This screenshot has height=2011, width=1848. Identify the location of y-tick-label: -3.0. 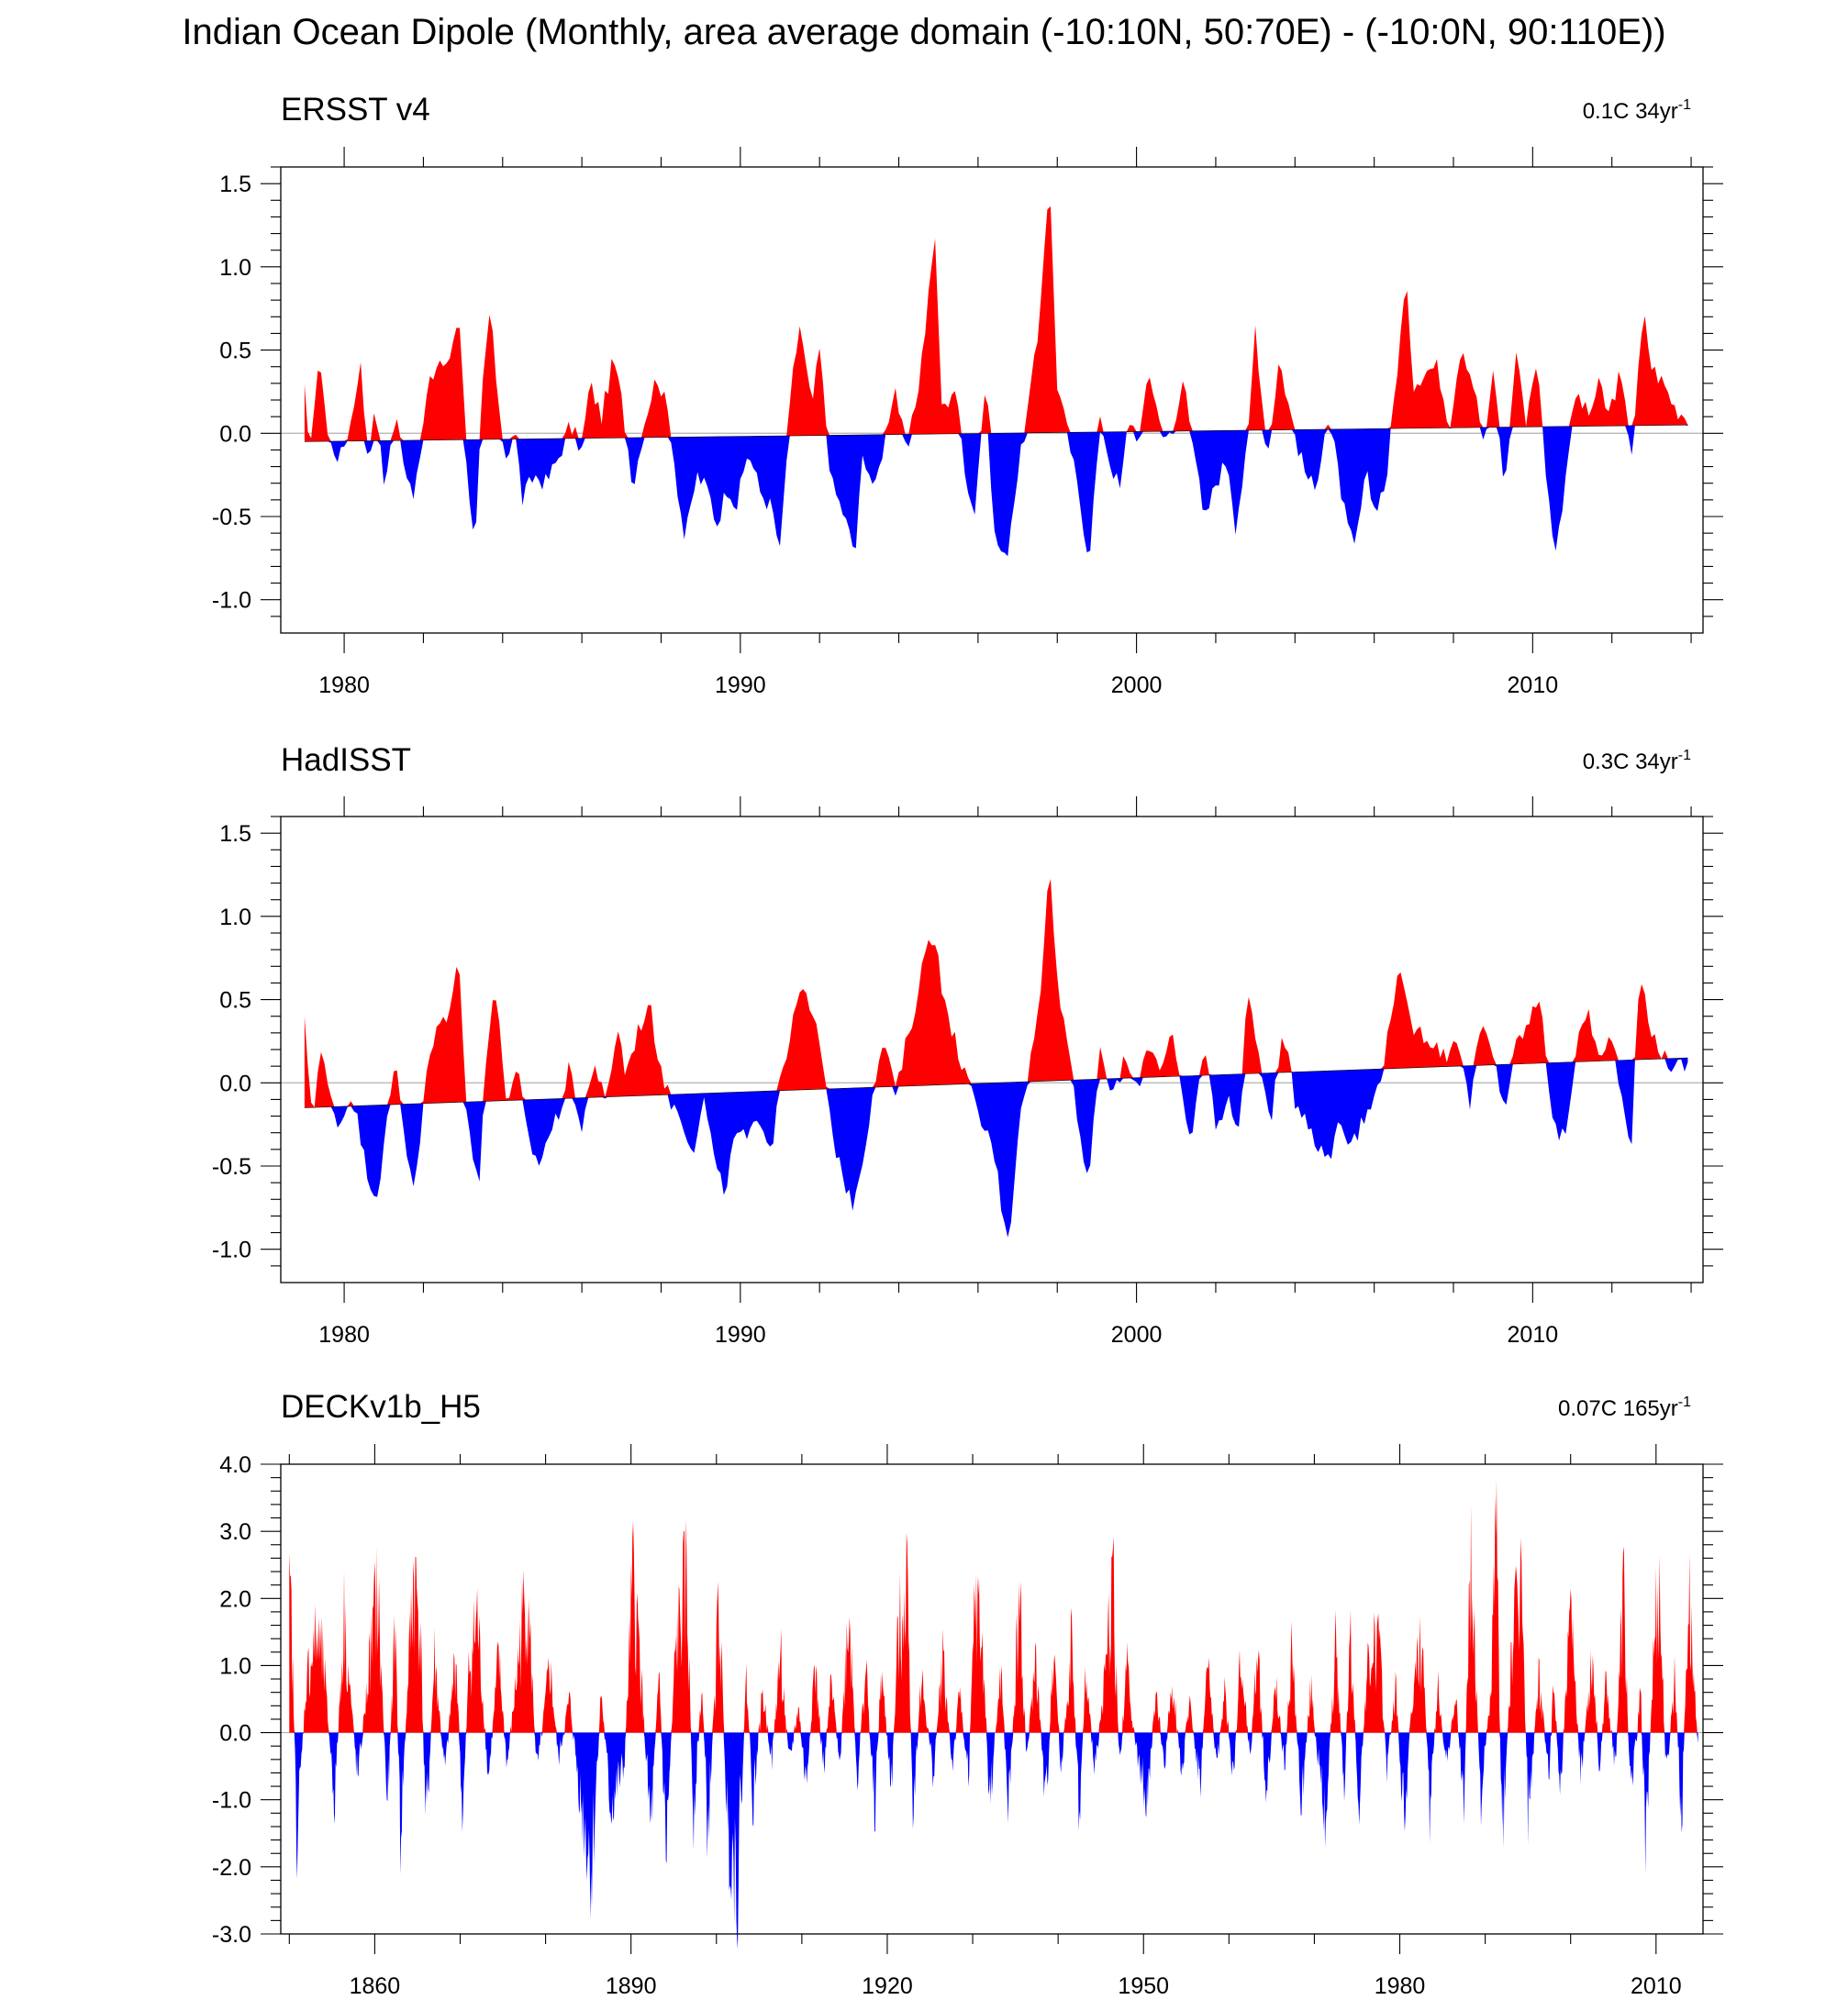
(232, 1935).